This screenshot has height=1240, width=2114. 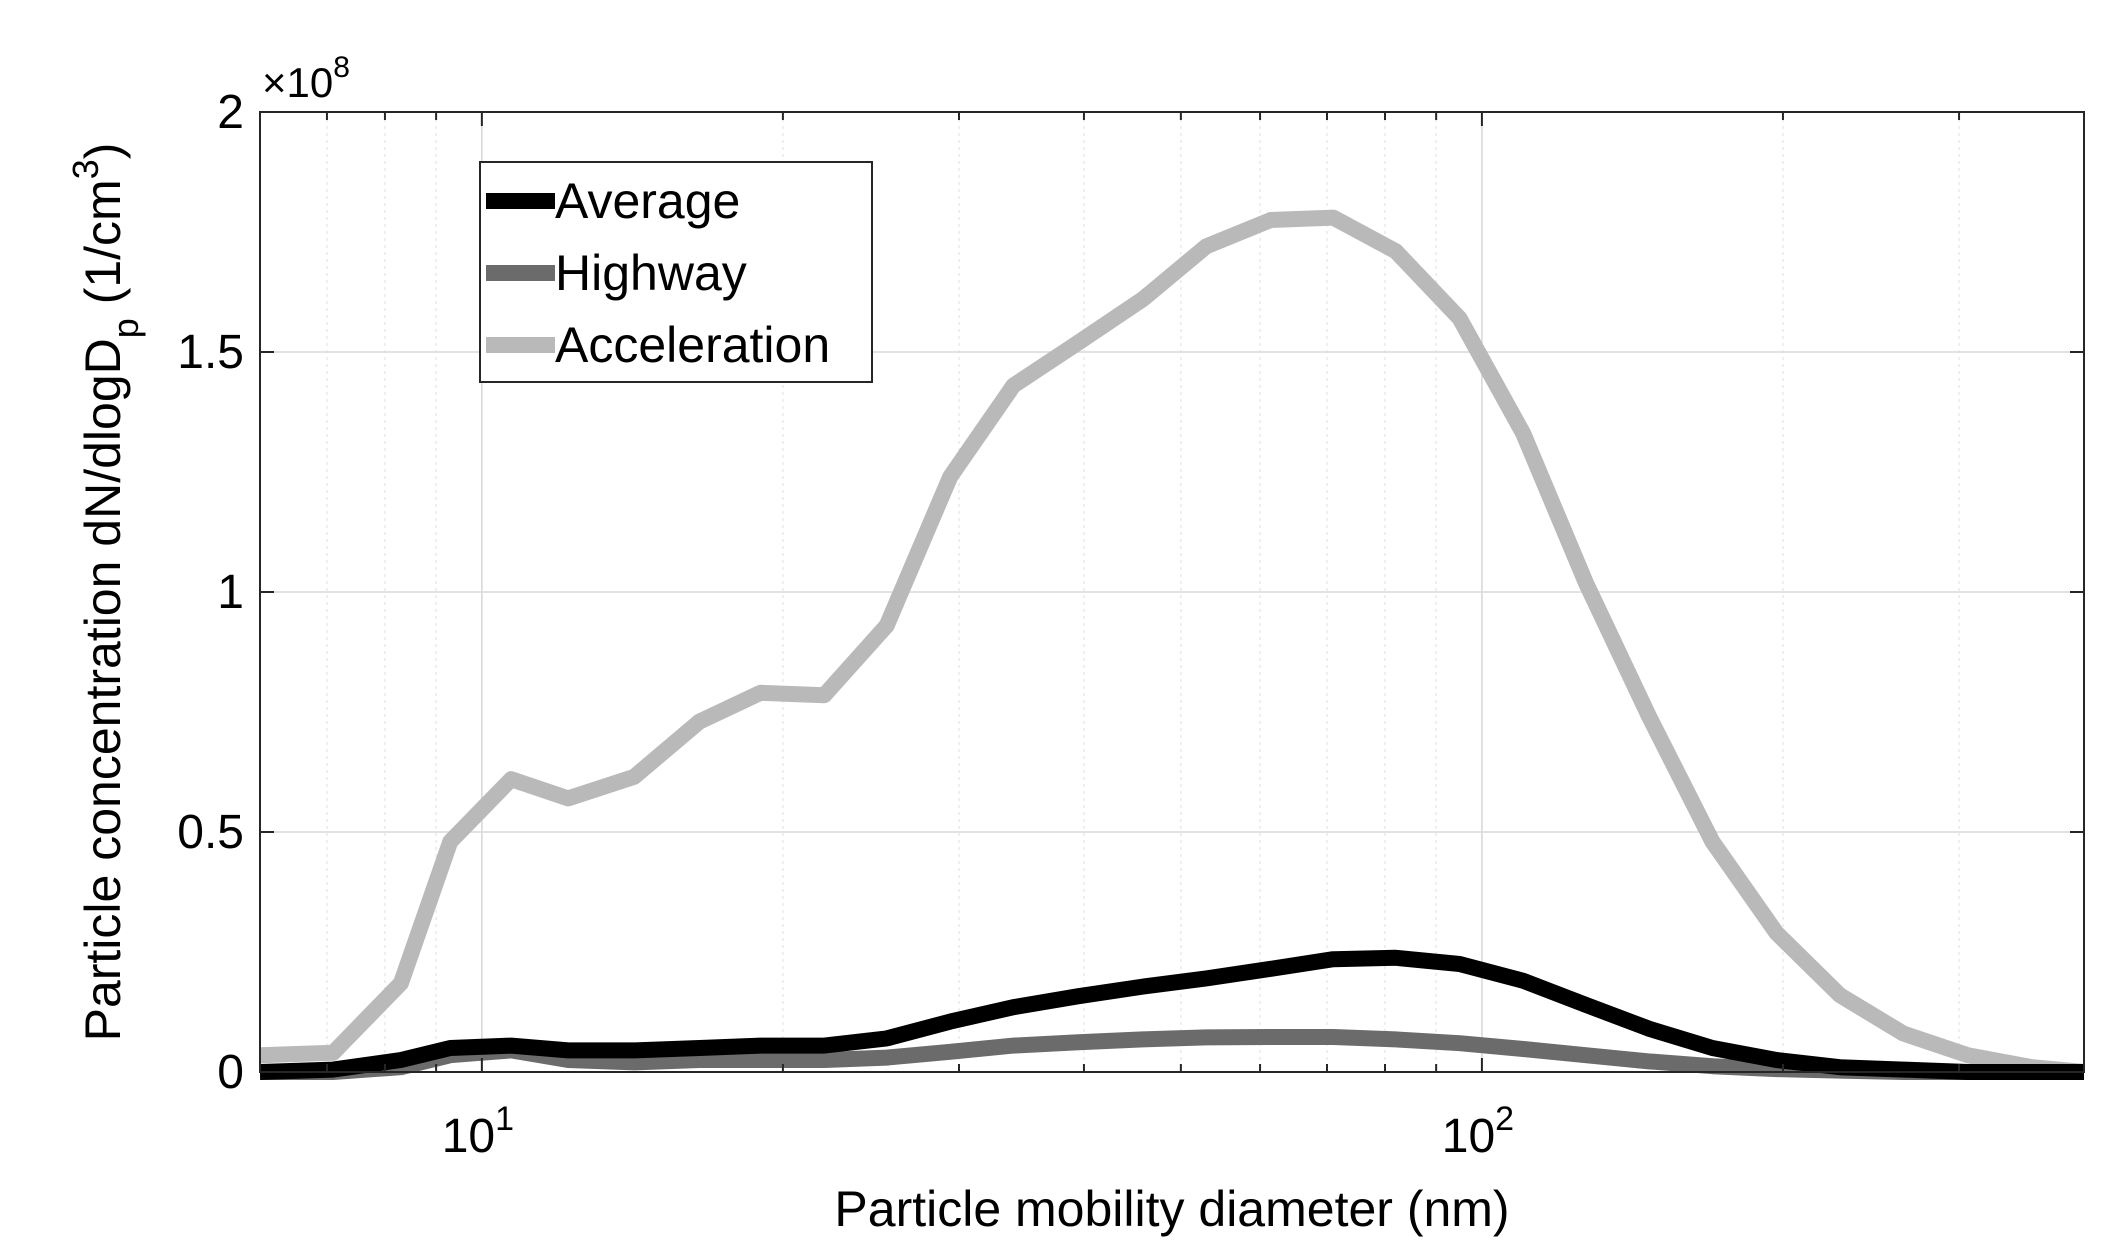 What do you see at coordinates (1171, 1209) in the screenshot?
I see `x-axis-title: Particle mobility diameter (nm)` at bounding box center [1171, 1209].